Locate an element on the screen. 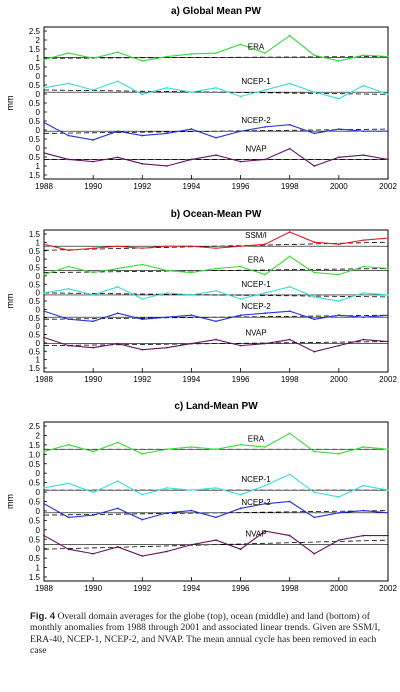  series-label: NCEP-2 is located at coordinates (256, 306).